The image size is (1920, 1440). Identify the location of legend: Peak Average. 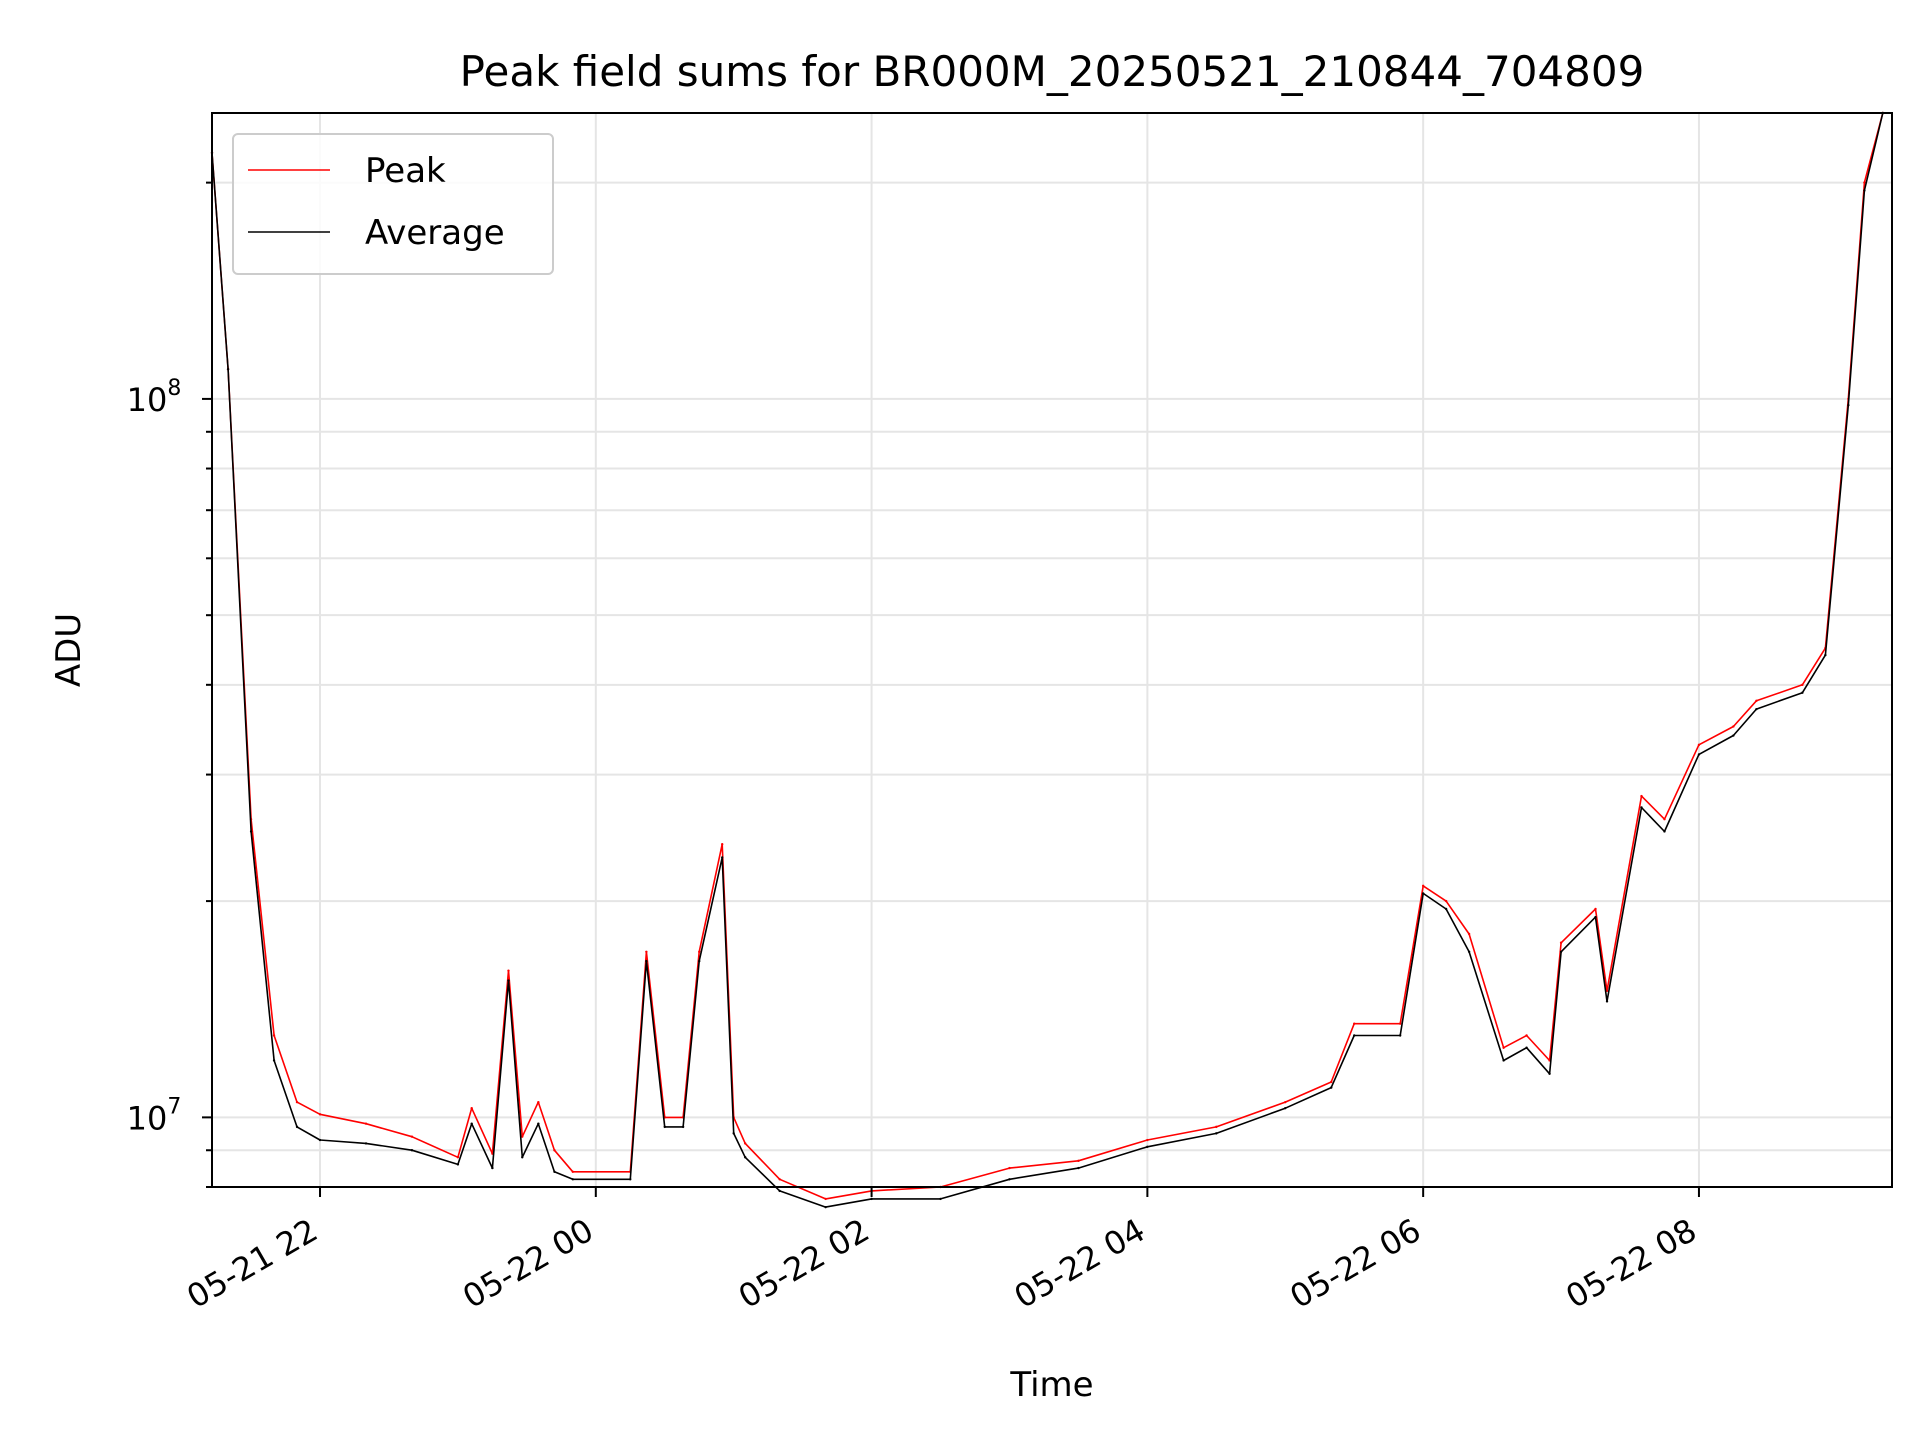
(393, 204).